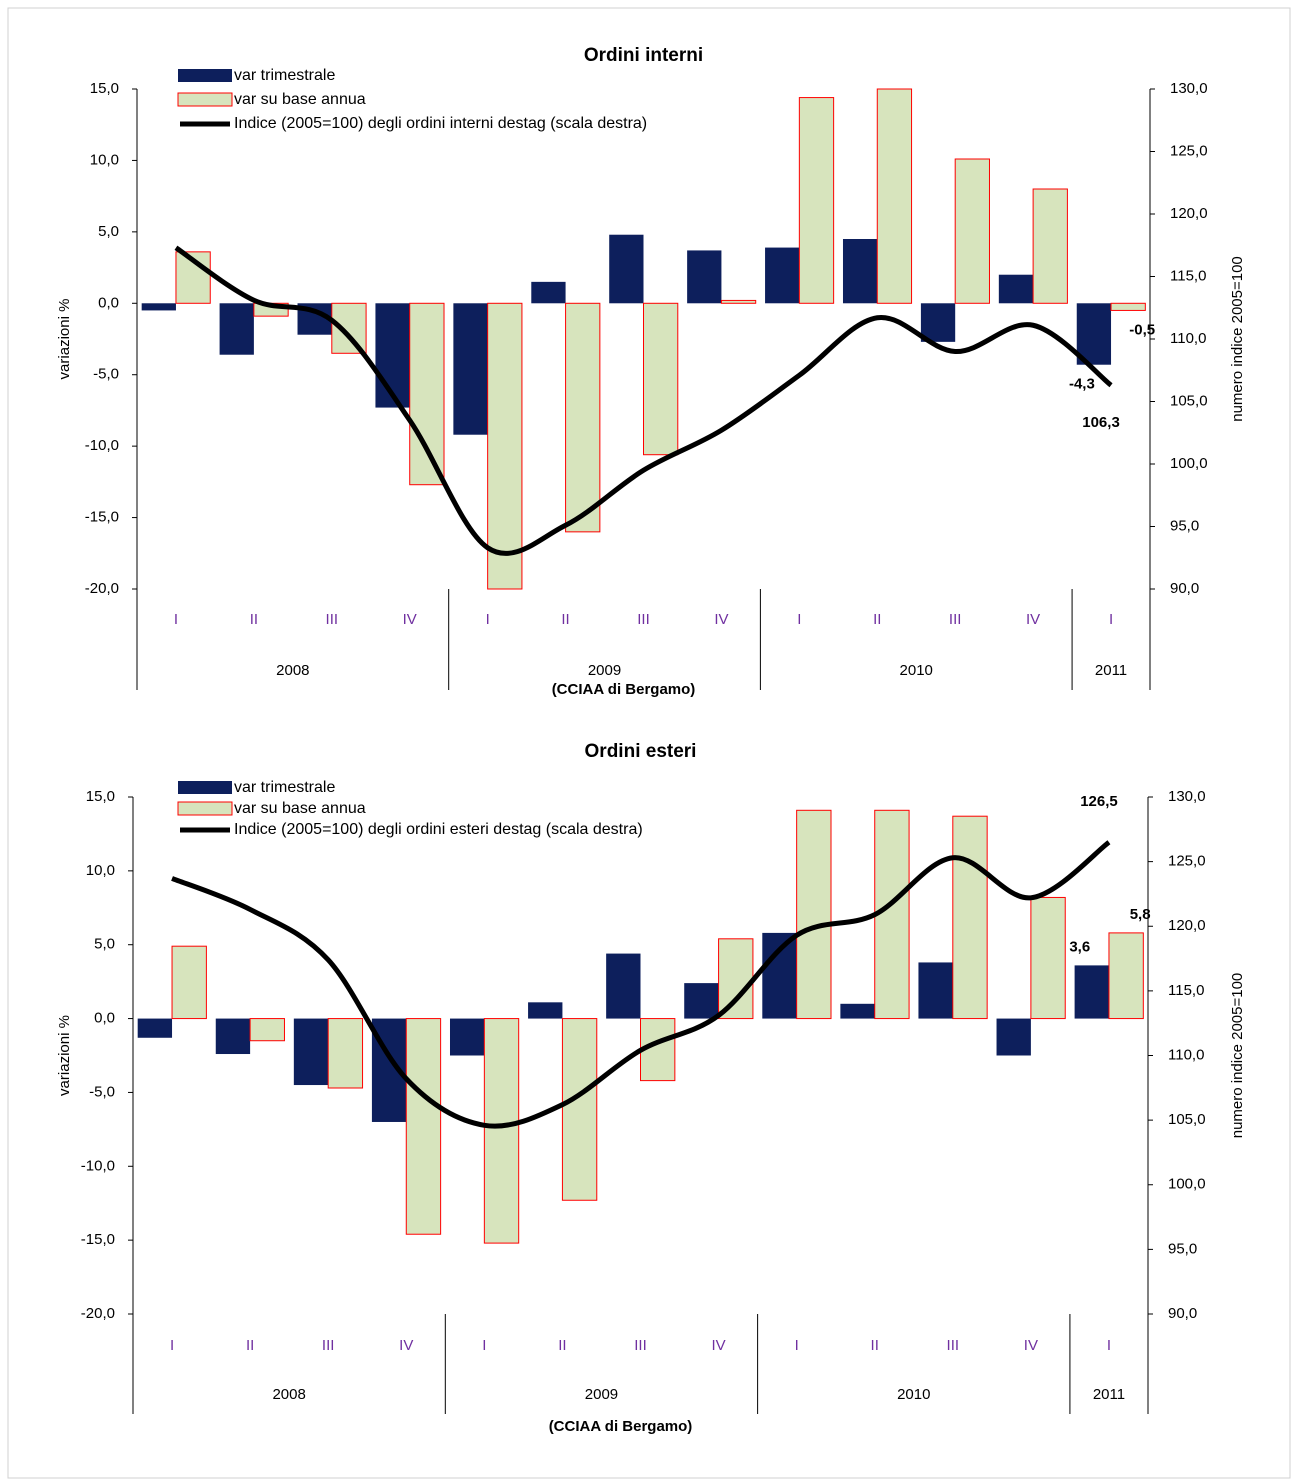 Image resolution: width=1293 pixels, height=1481 pixels. What do you see at coordinates (288, 1394) in the screenshot?
I see `group-label: 2008` at bounding box center [288, 1394].